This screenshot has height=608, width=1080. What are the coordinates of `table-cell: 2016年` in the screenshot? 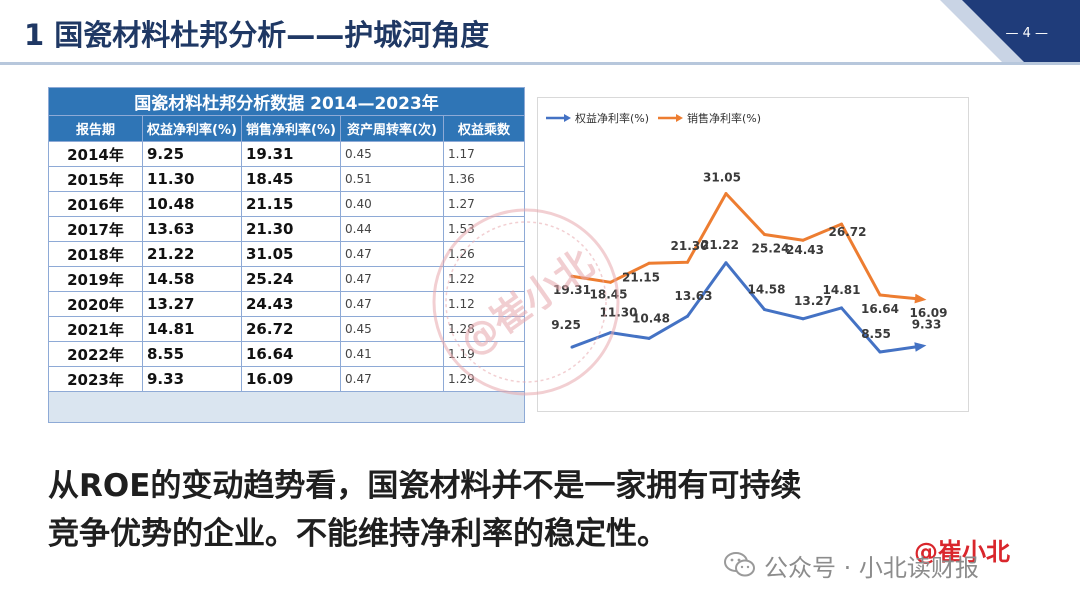 It's located at (95, 204).